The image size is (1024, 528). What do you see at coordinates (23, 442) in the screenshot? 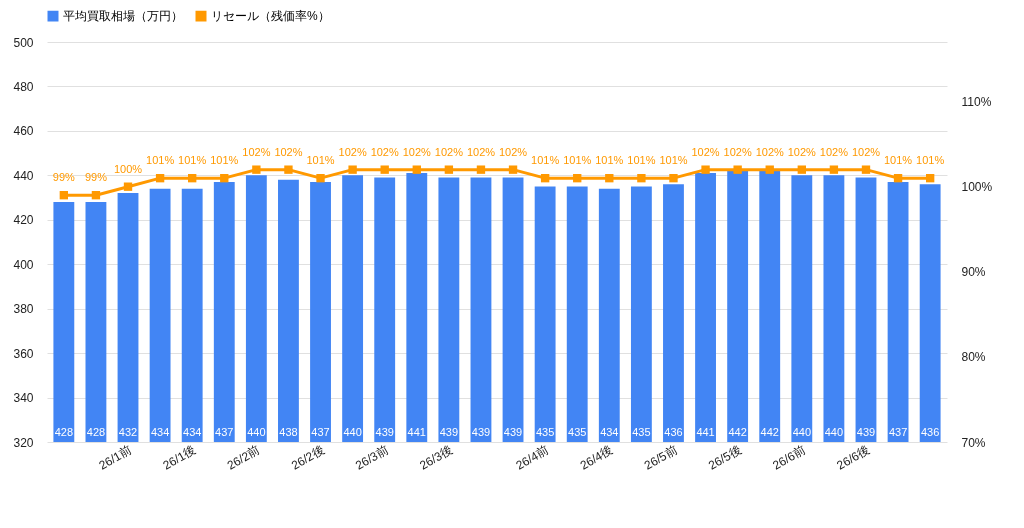
I see `y-tick-label: 320` at bounding box center [23, 442].